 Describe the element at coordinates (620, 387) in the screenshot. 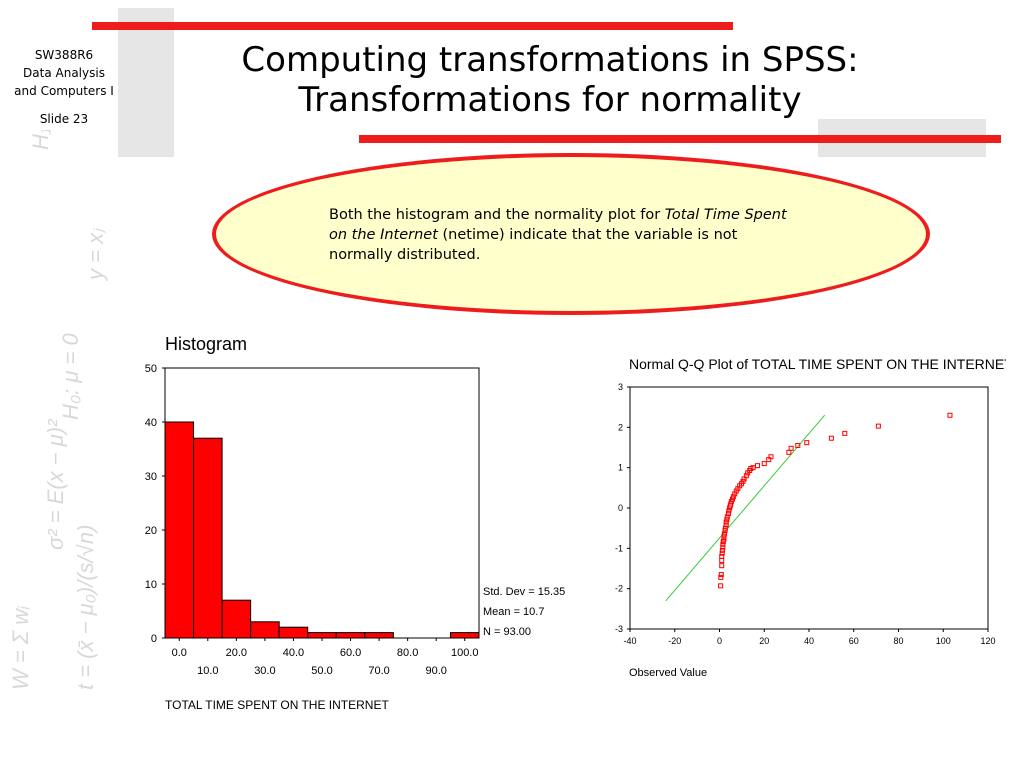

I see `qq-y-tick-label: 3` at that location.